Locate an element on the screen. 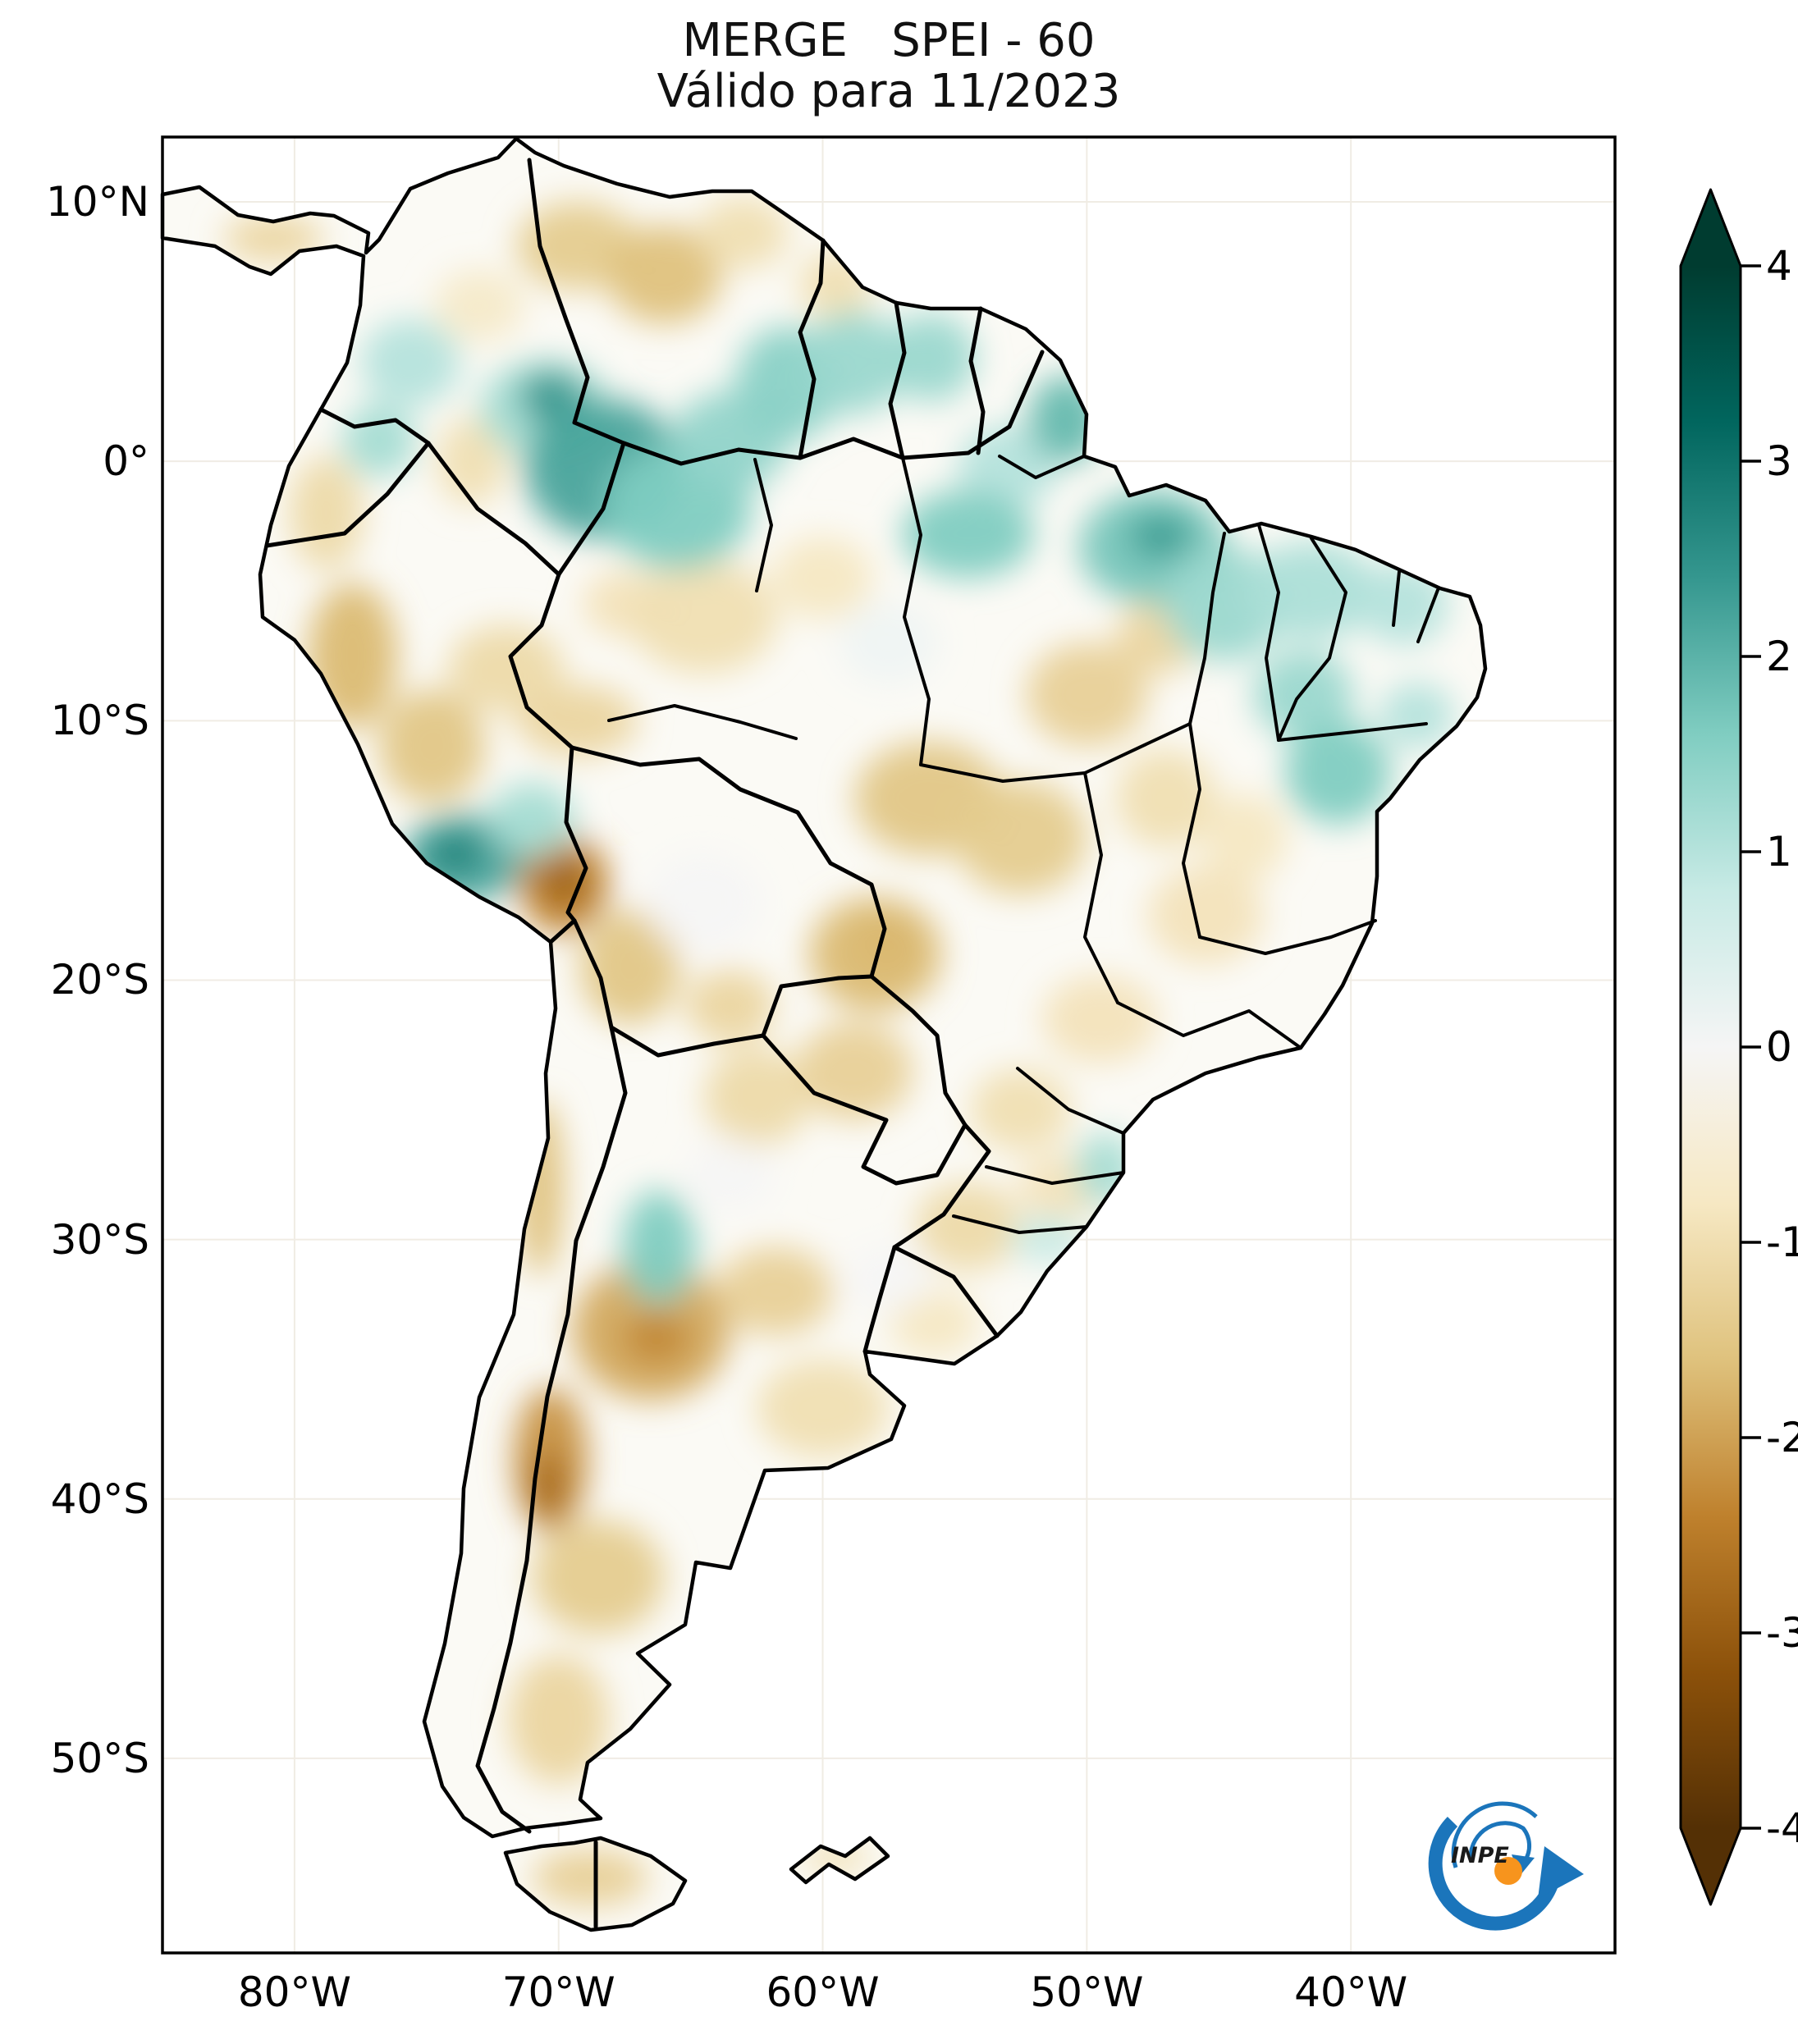  inpe-logo: INPE is located at coordinates (1506, 1866).